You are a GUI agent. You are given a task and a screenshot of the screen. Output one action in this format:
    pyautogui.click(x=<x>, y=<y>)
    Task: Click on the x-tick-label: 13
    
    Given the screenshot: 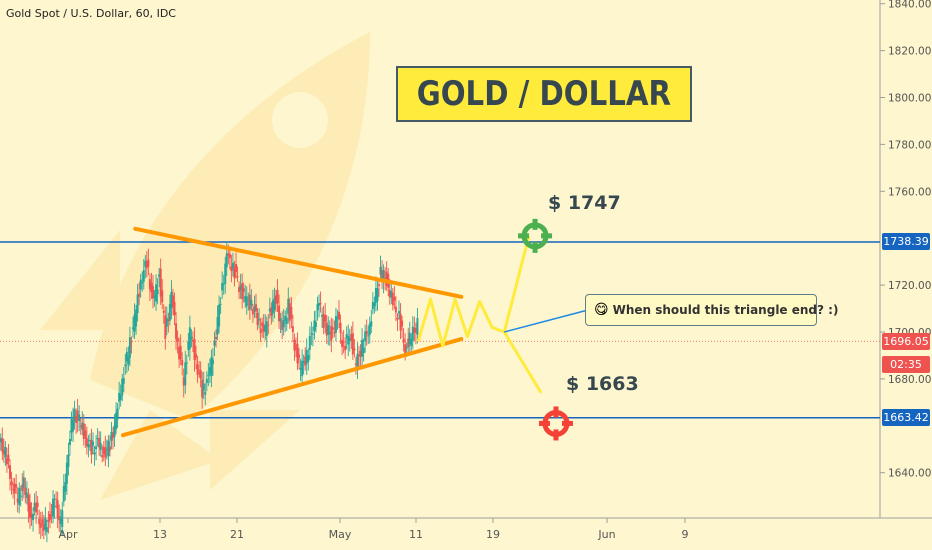 What is the action you would take?
    pyautogui.click(x=160, y=534)
    